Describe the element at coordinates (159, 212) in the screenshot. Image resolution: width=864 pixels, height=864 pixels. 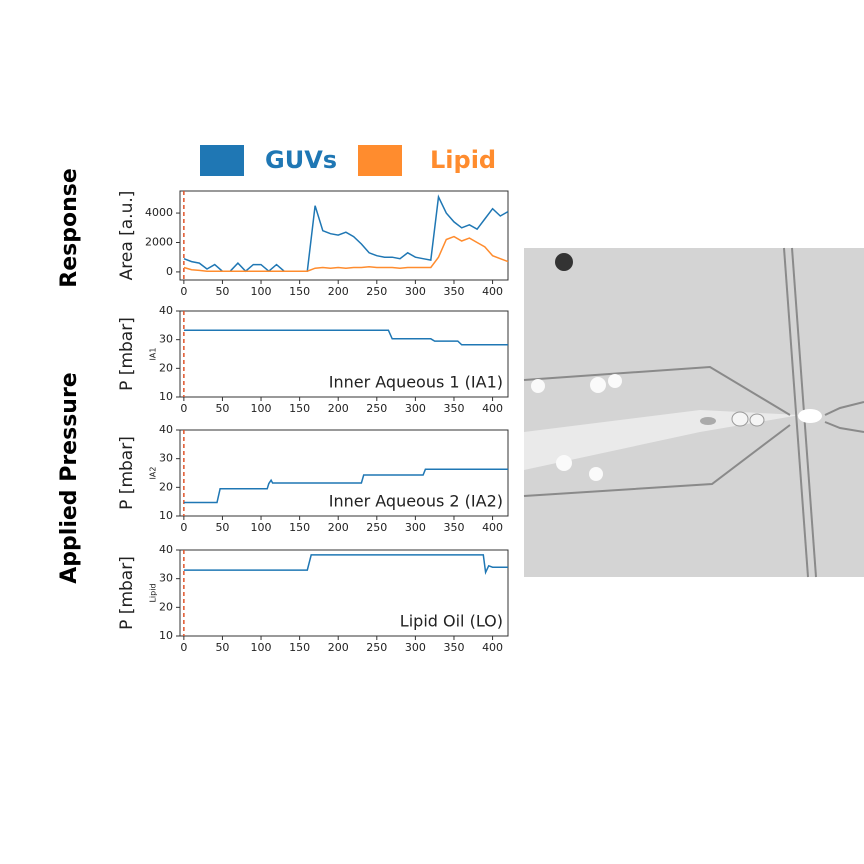
I see `y-tick-label: 4000` at that location.